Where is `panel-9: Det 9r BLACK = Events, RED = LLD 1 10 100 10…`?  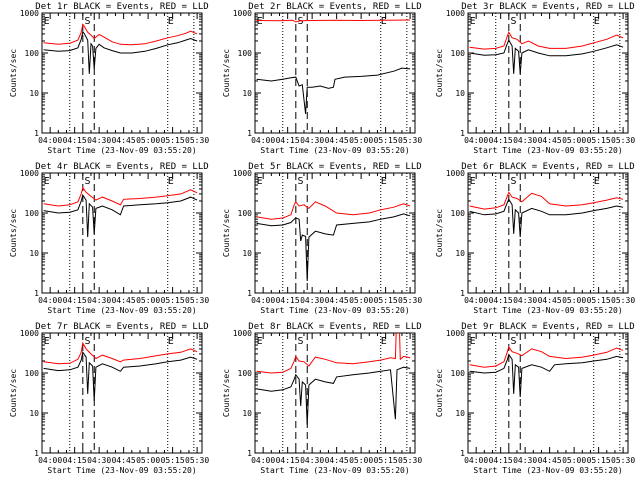
panel-9: Det 9r BLACK = Events, RED = LLD 1 10 100 10… is located at coordinates (535, 398).